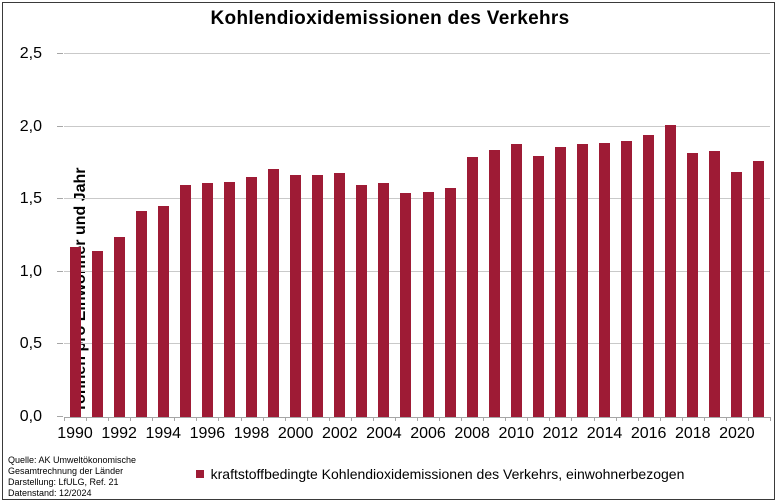 The image size is (780, 504). I want to click on x-tick-label-2010: 2010, so click(516, 433).